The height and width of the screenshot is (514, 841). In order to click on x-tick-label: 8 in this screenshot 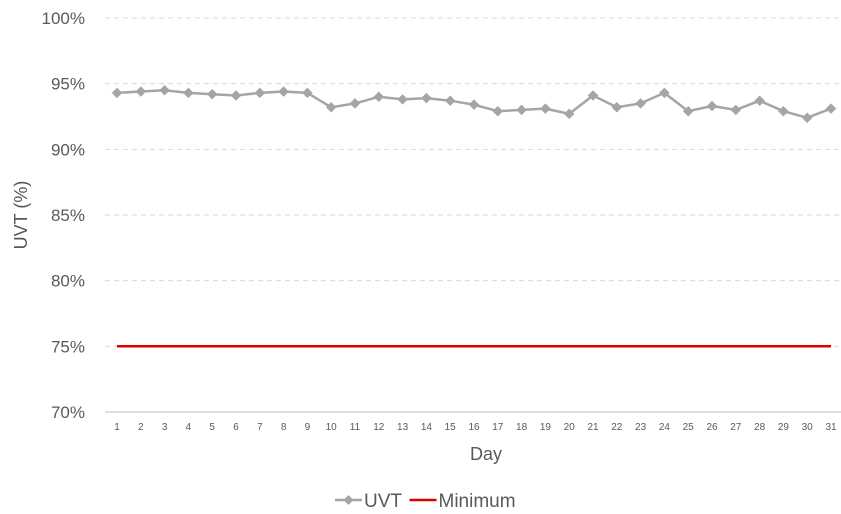, I will do `click(284, 427)`.